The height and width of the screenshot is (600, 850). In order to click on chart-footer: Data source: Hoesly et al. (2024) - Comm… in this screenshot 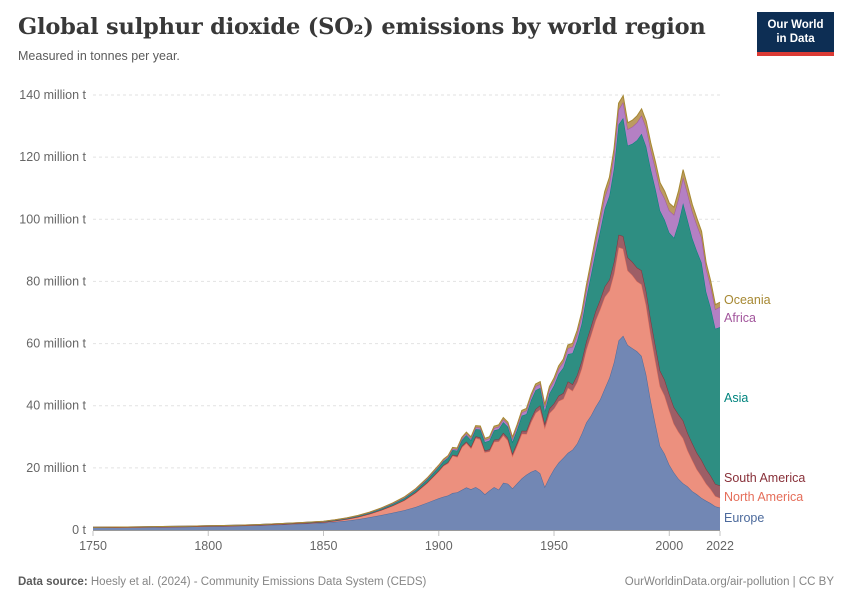, I will do `click(426, 582)`.